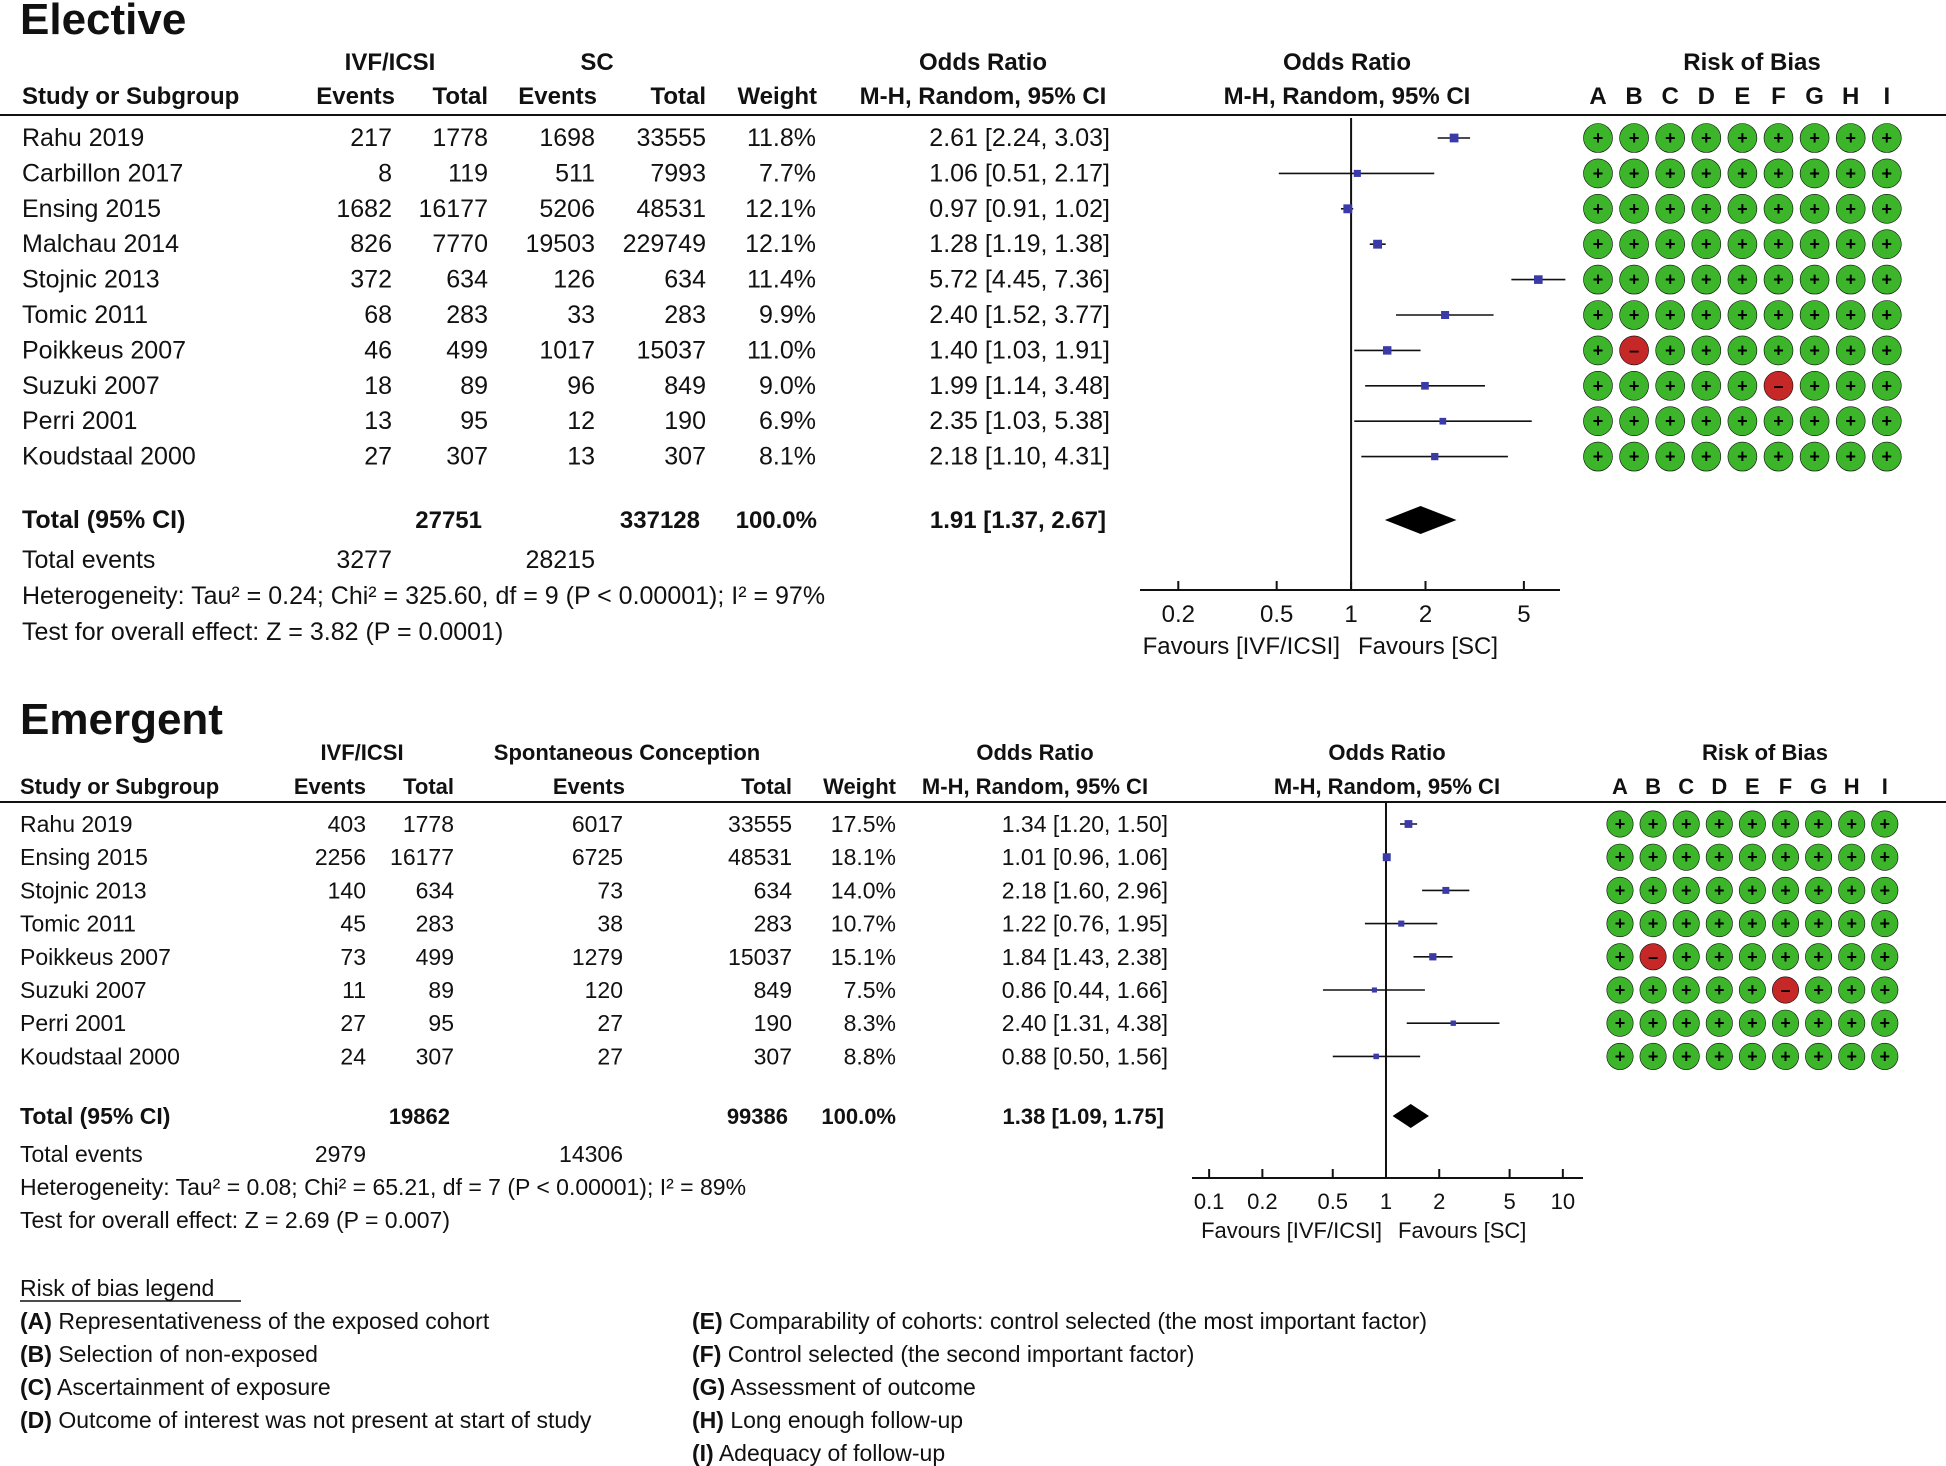  What do you see at coordinates (1785, 990) in the screenshot?
I see `bias-judgement-symbol: –` at bounding box center [1785, 990].